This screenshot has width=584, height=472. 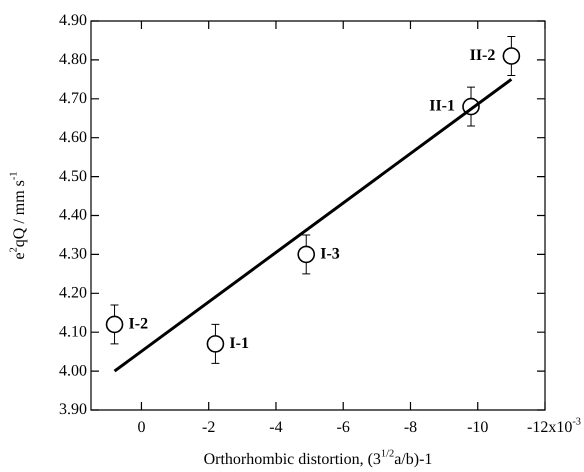 What do you see at coordinates (73, 137) in the screenshot?
I see `y-tick-label: 4.60` at bounding box center [73, 137].